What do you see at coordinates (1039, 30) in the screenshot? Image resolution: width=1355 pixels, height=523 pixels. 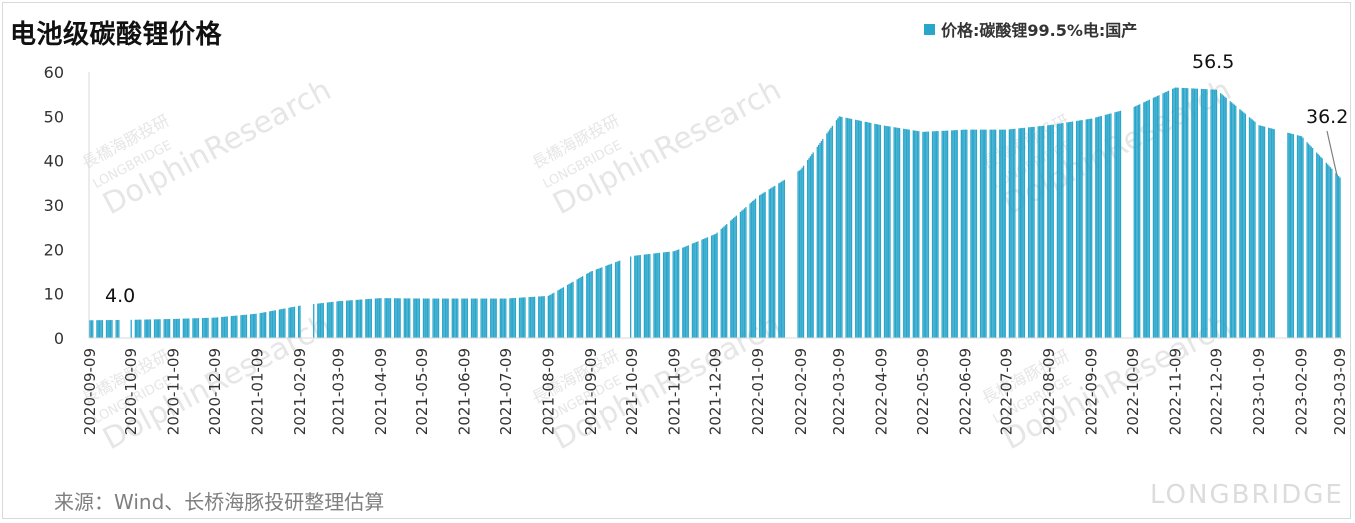 I see `legend-label: 价格:碳酸锂99.5%电:国产` at bounding box center [1039, 30].